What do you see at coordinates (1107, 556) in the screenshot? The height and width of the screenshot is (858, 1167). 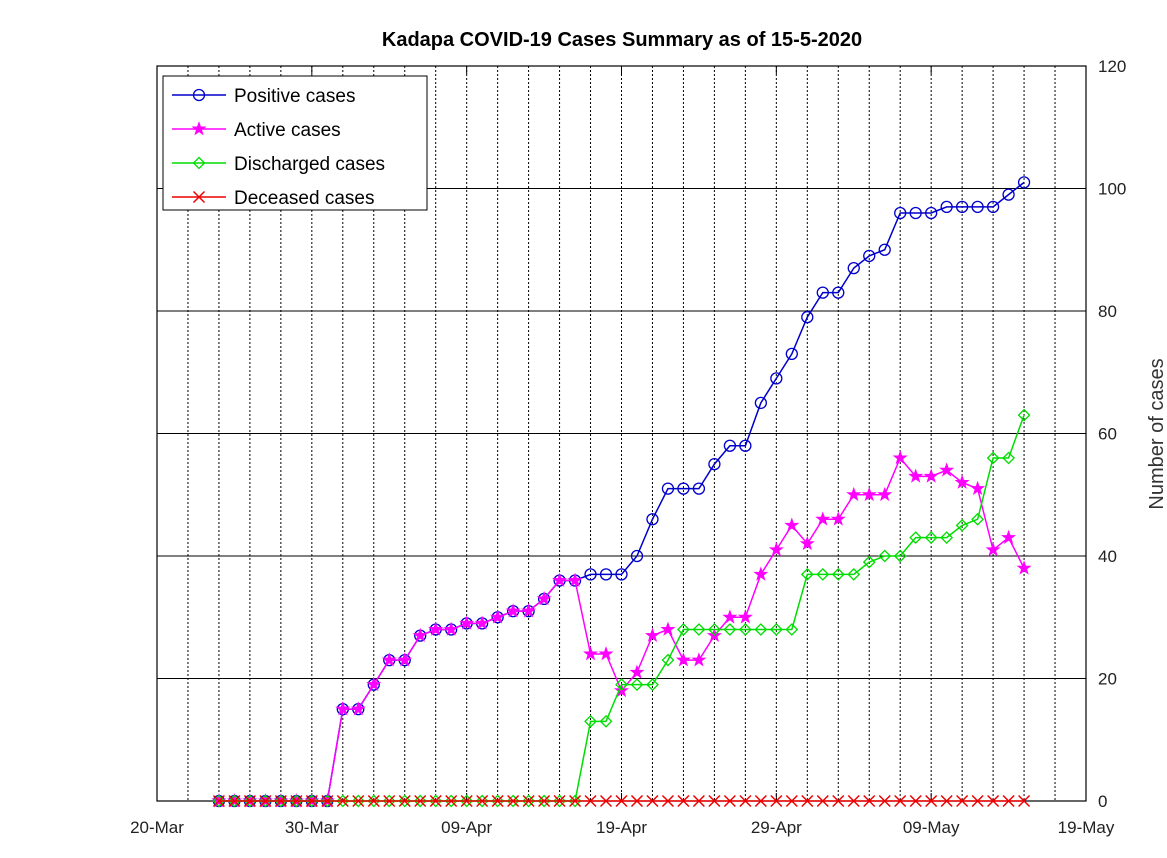 I see `y-tick-label: 40` at bounding box center [1107, 556].